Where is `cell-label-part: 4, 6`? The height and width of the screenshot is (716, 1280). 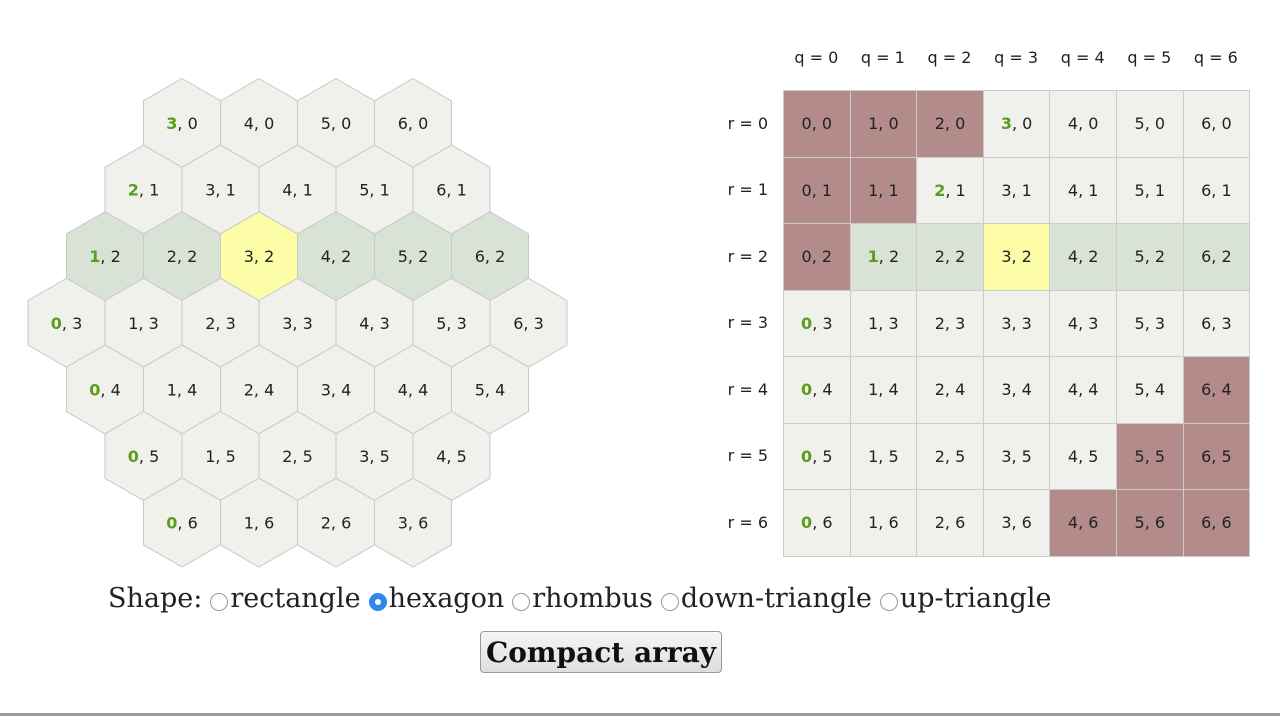
cell-label-part: 4, 6 is located at coordinates (1083, 523).